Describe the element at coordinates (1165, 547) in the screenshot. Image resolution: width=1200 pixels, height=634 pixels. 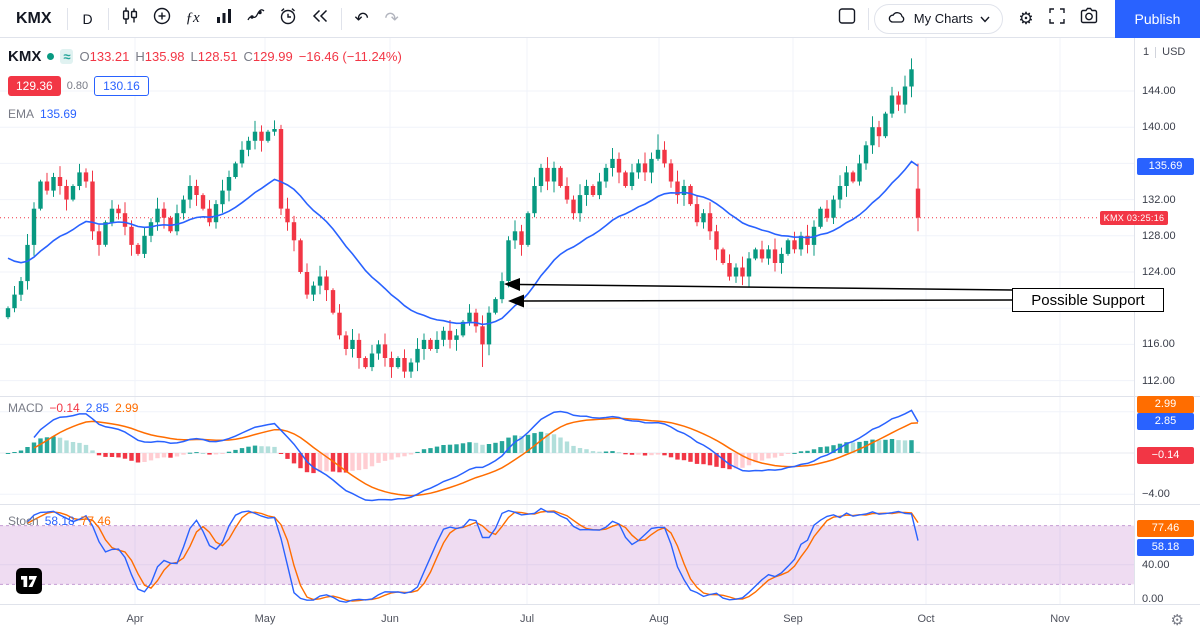
I see `stoch-k-badge: 58.18` at that location.